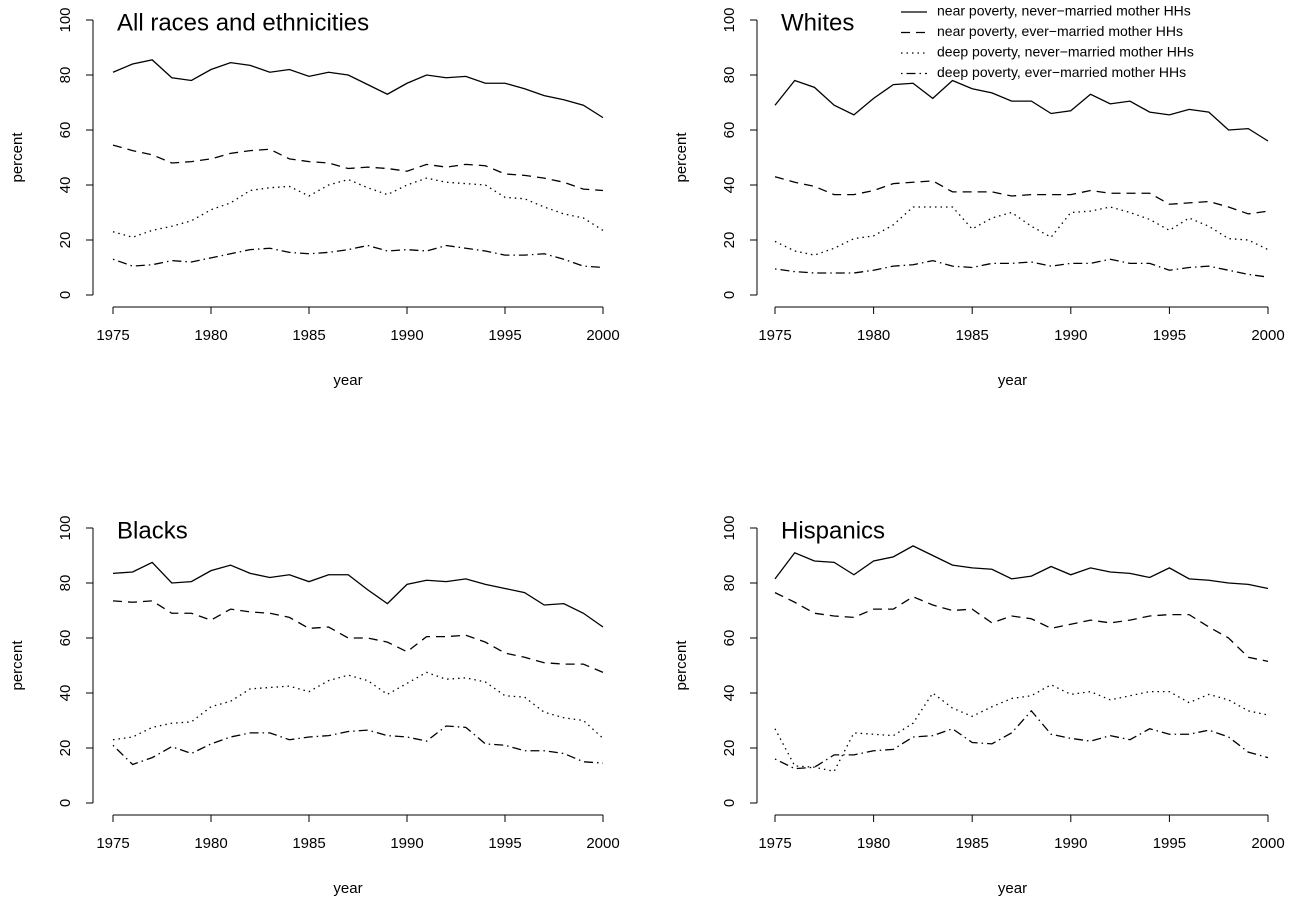 This screenshot has height=901, width=1302. What do you see at coordinates (1064, 11) in the screenshot?
I see `legend-label: near poverty, never−married mother HHs` at bounding box center [1064, 11].